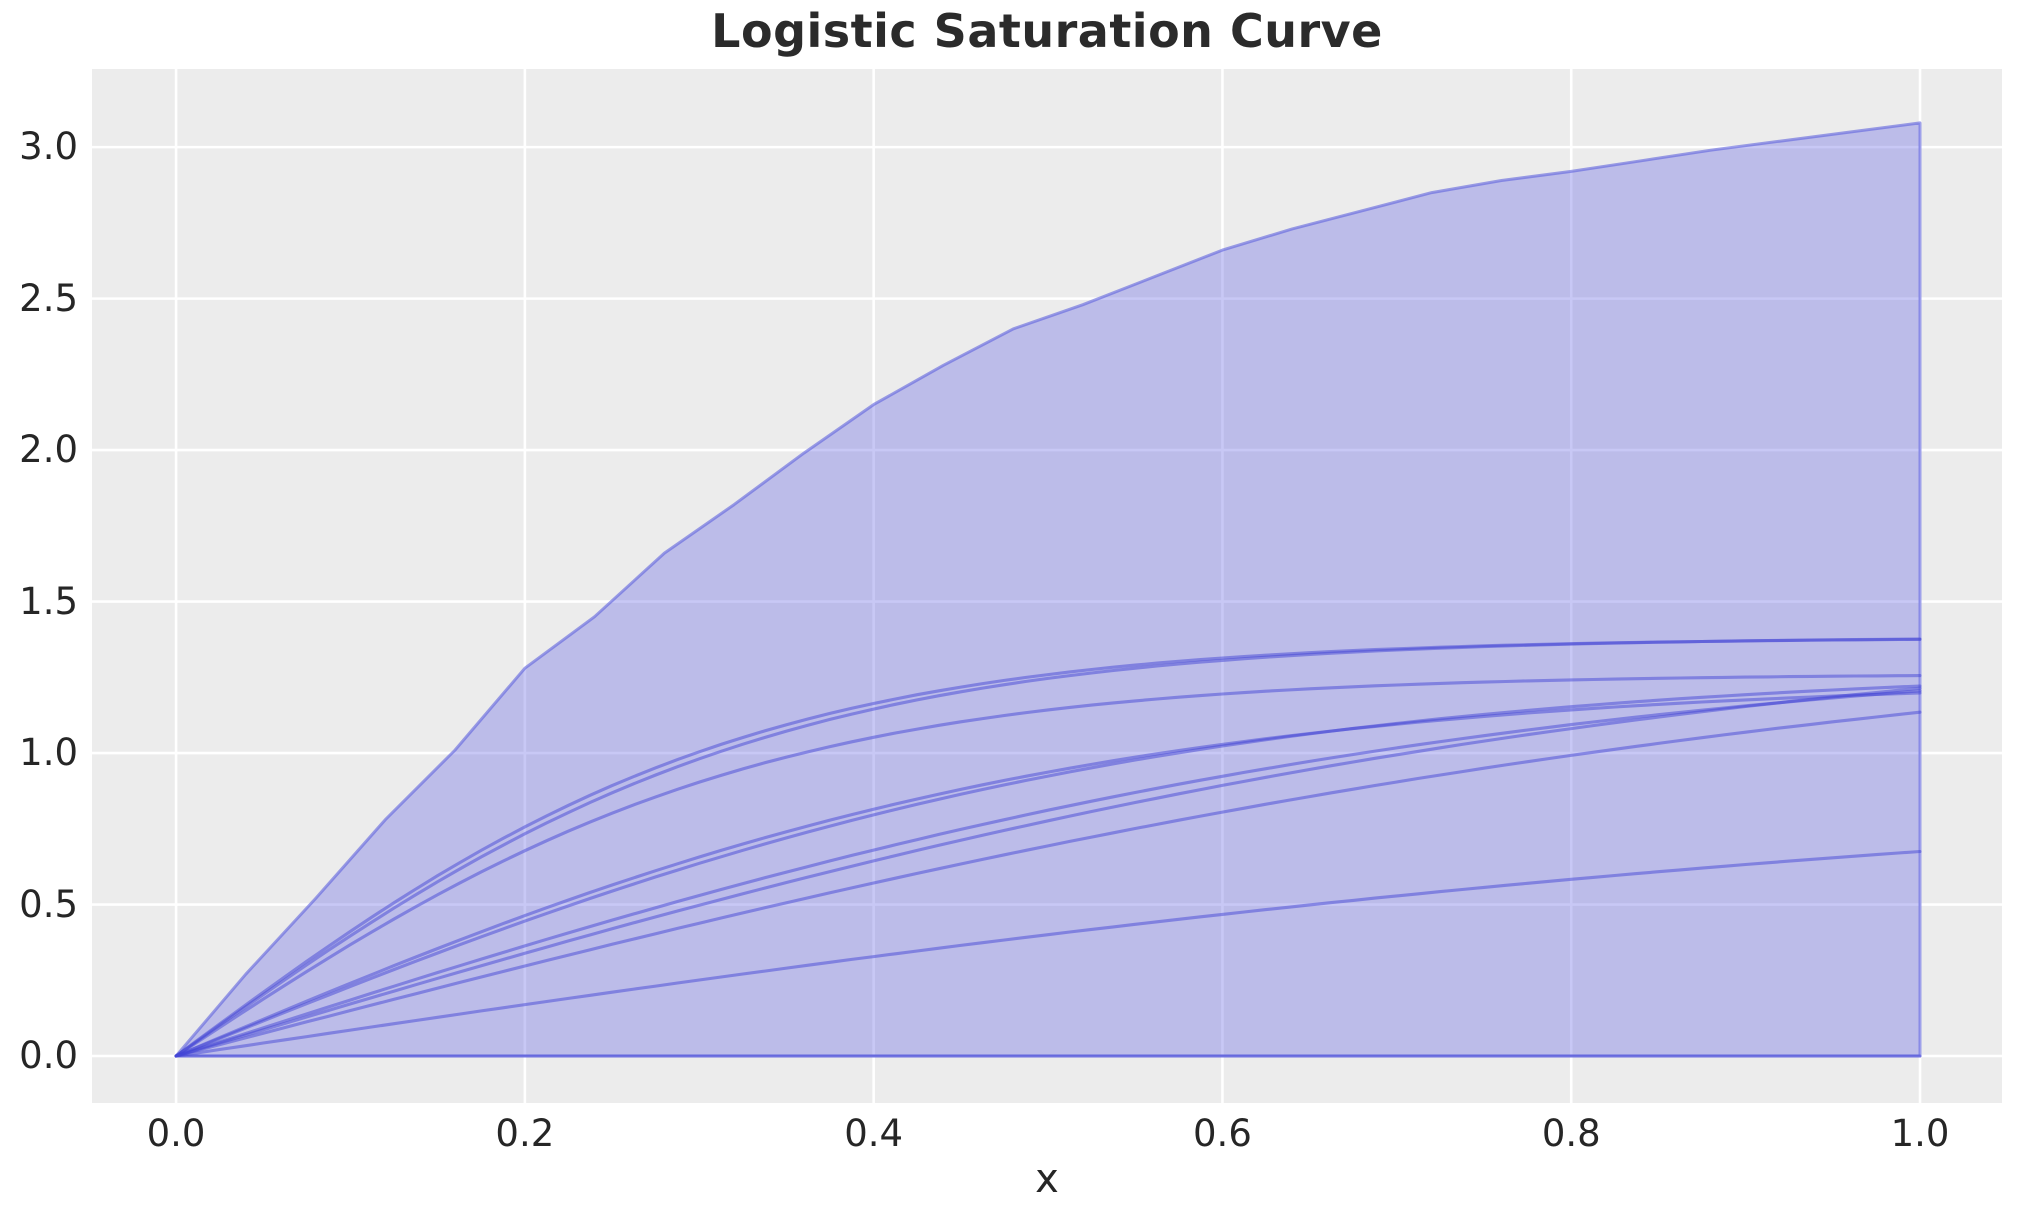 The image size is (2023, 1223). What do you see at coordinates (1048, 953) in the screenshot?
I see `saturation-curve` at bounding box center [1048, 953].